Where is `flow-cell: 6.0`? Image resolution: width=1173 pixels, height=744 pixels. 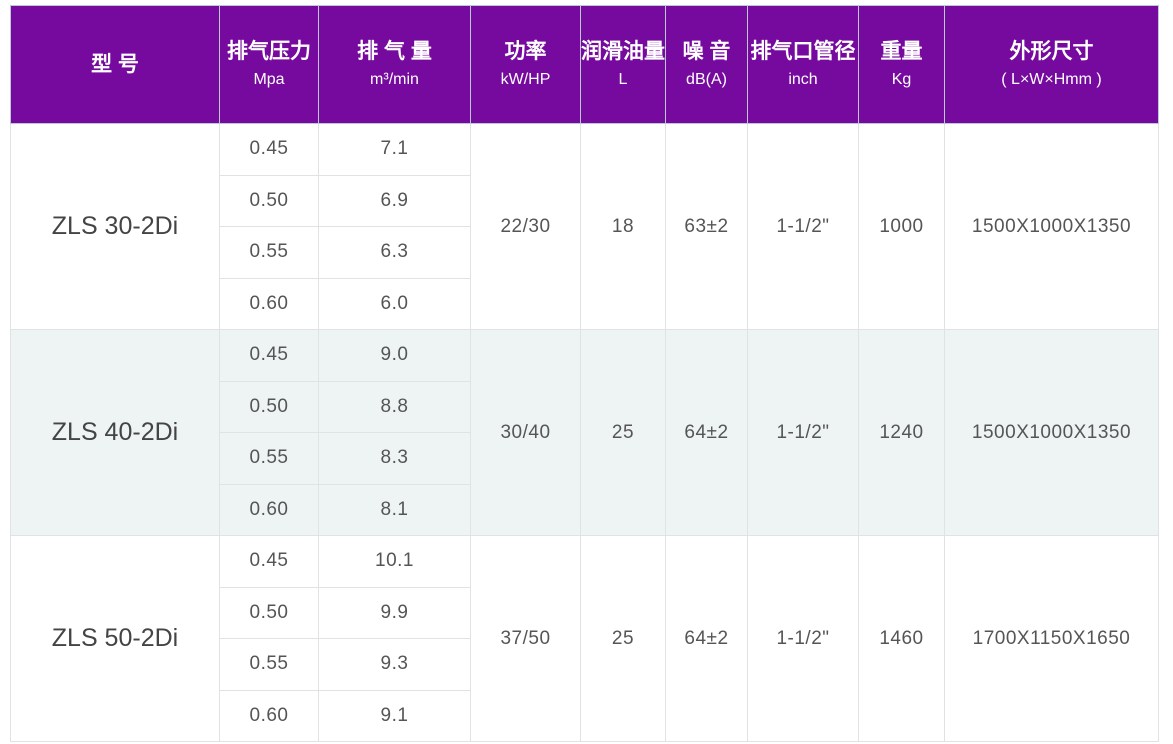
flow-cell: 6.0 is located at coordinates (394, 303).